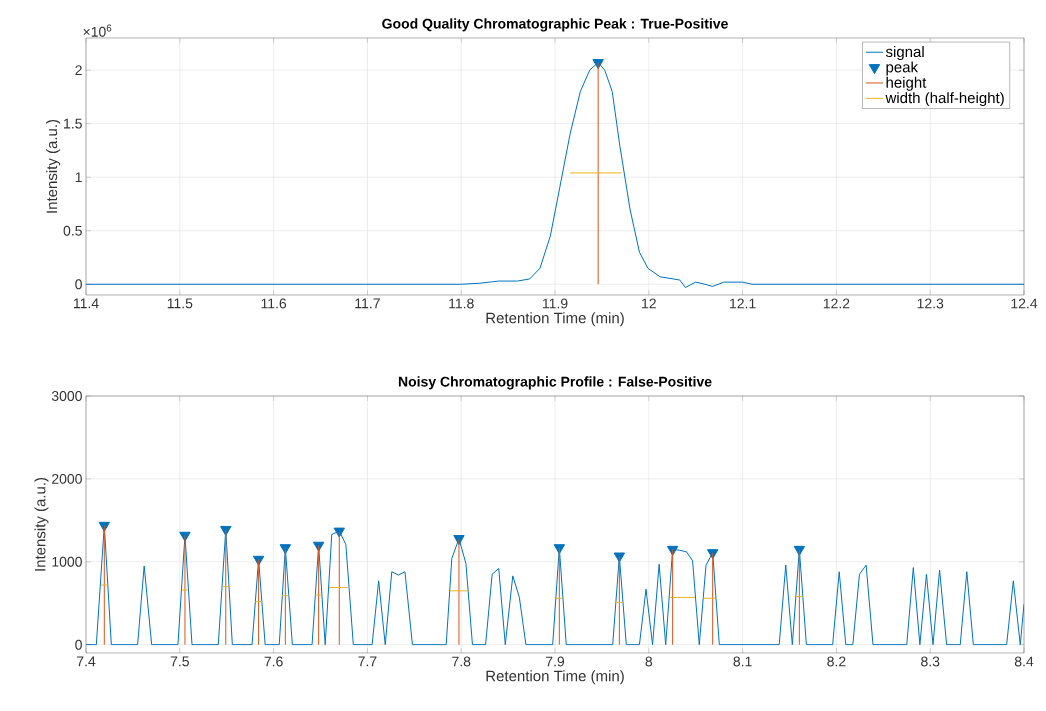 Image resolution: width=1046 pixels, height=711 pixels. Describe the element at coordinates (906, 83) in the screenshot. I see `legend-label: height` at that location.